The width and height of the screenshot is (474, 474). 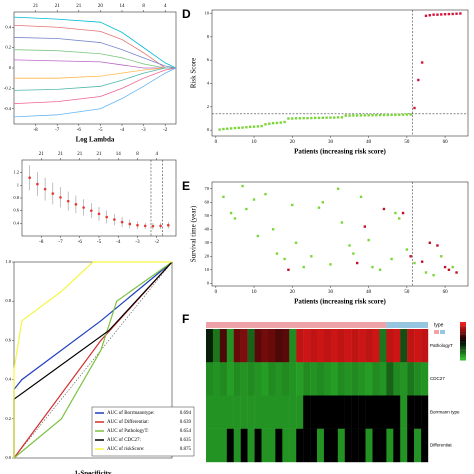 I want to click on legend-label: AUC of Borrmanntype:, so click(x=131, y=413).